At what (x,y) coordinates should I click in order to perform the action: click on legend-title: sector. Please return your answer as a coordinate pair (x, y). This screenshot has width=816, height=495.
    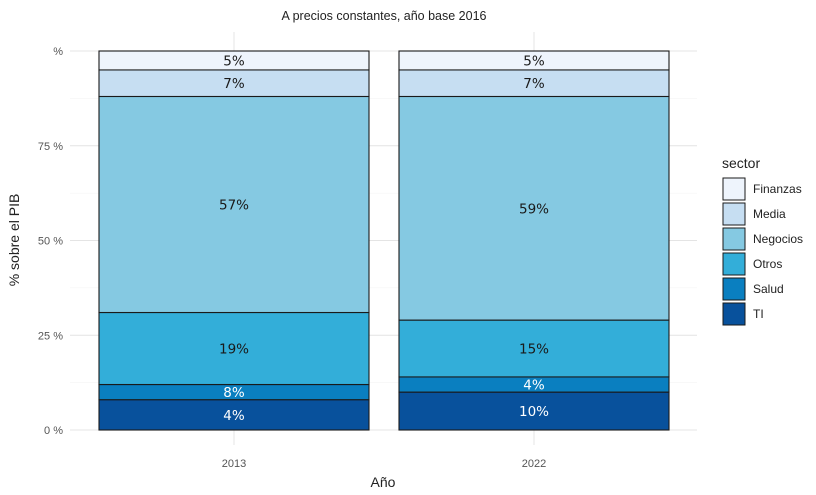
    Looking at the image, I should click on (741, 163).